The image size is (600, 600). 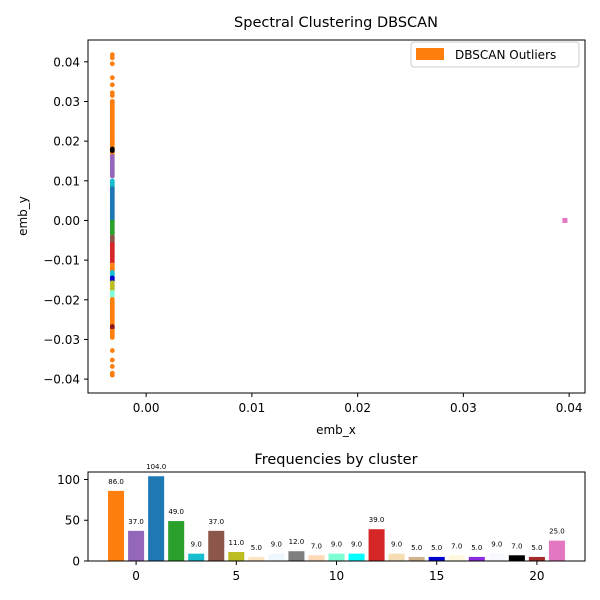 What do you see at coordinates (505, 55) in the screenshot?
I see `legend-label-outliers: DBSCAN Outliers` at bounding box center [505, 55].